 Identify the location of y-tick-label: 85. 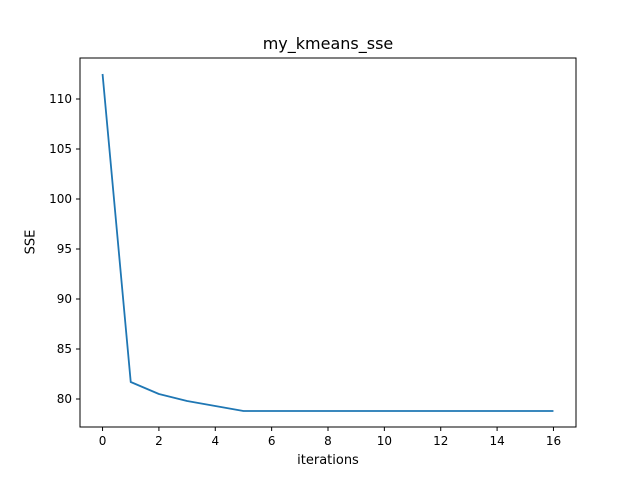
(64, 349).